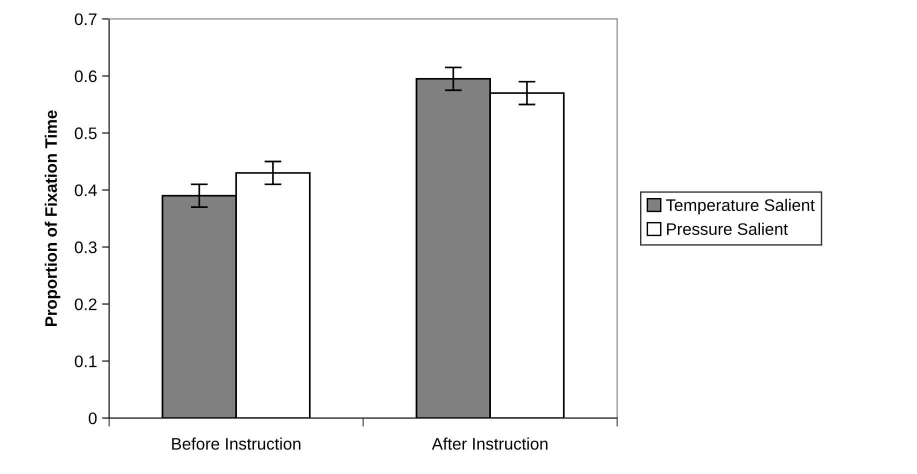 The width and height of the screenshot is (917, 474). Describe the element at coordinates (236, 444) in the screenshot. I see `x-tick-label: Before Instruction` at that location.